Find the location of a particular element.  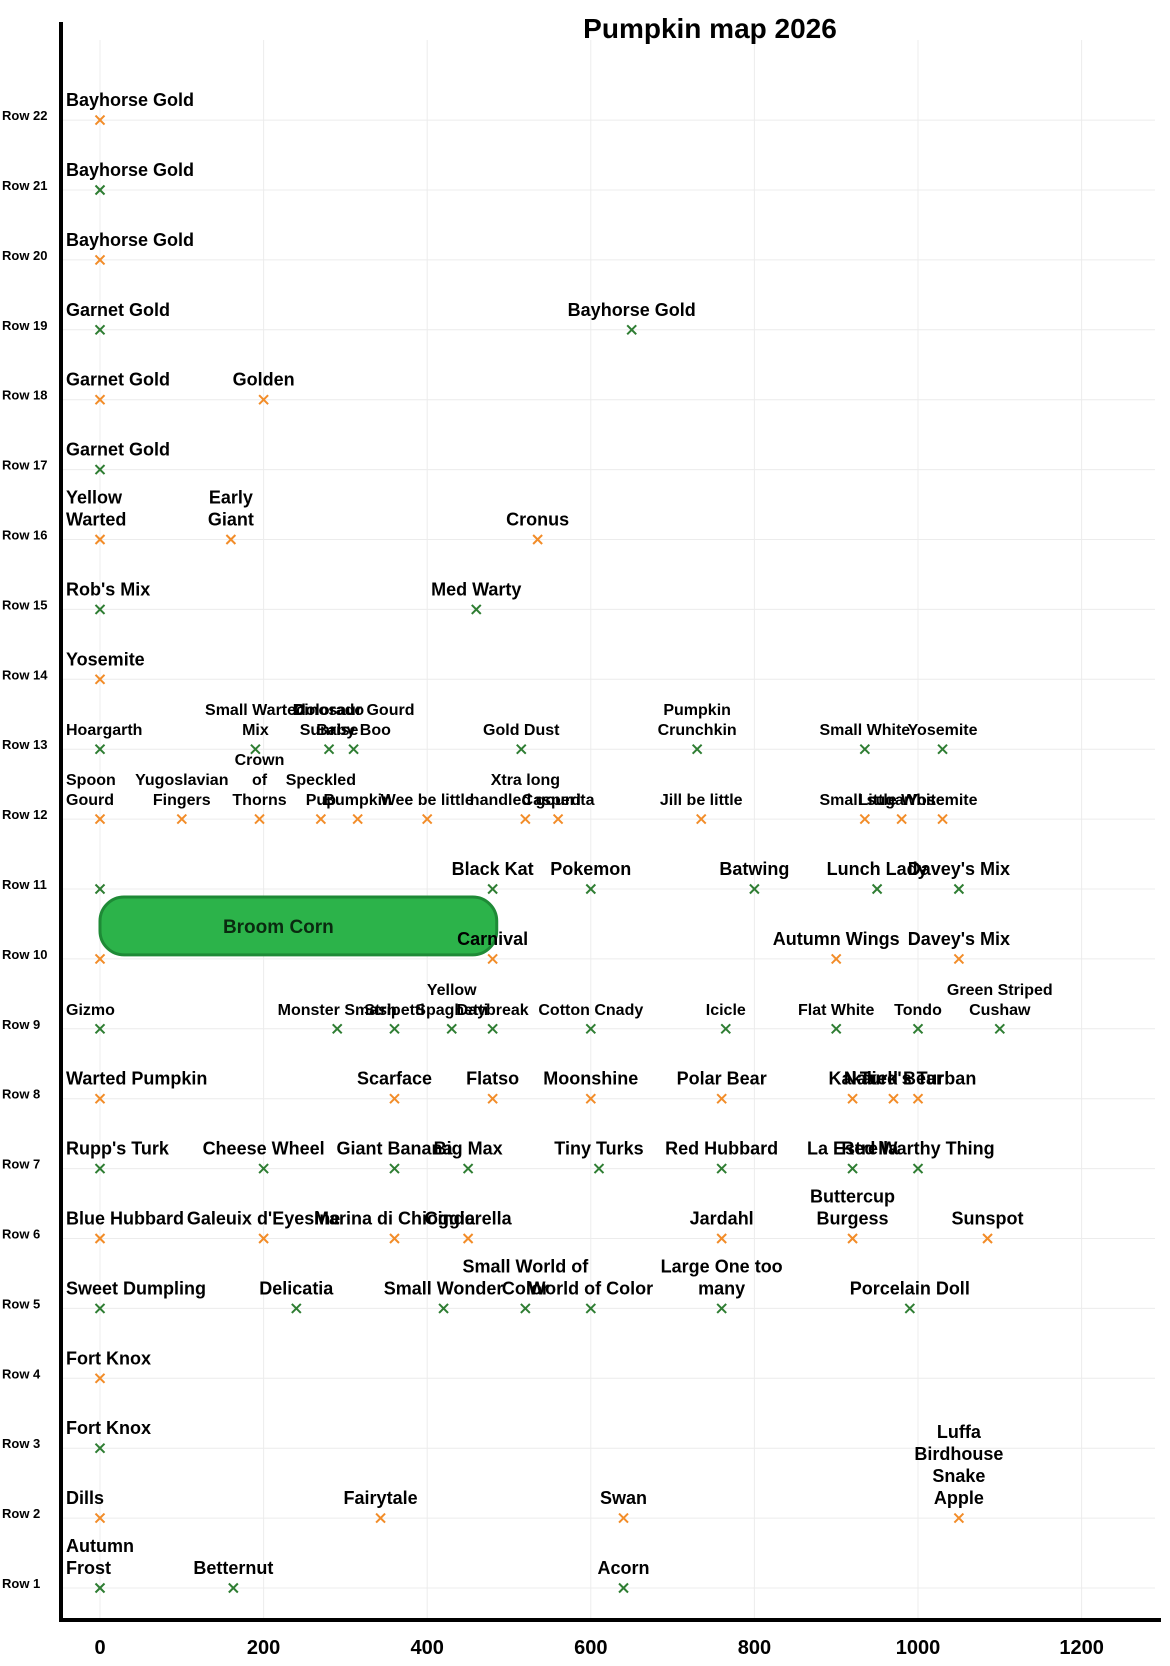

plant-label: Polar Bear is located at coordinates (722, 1079).